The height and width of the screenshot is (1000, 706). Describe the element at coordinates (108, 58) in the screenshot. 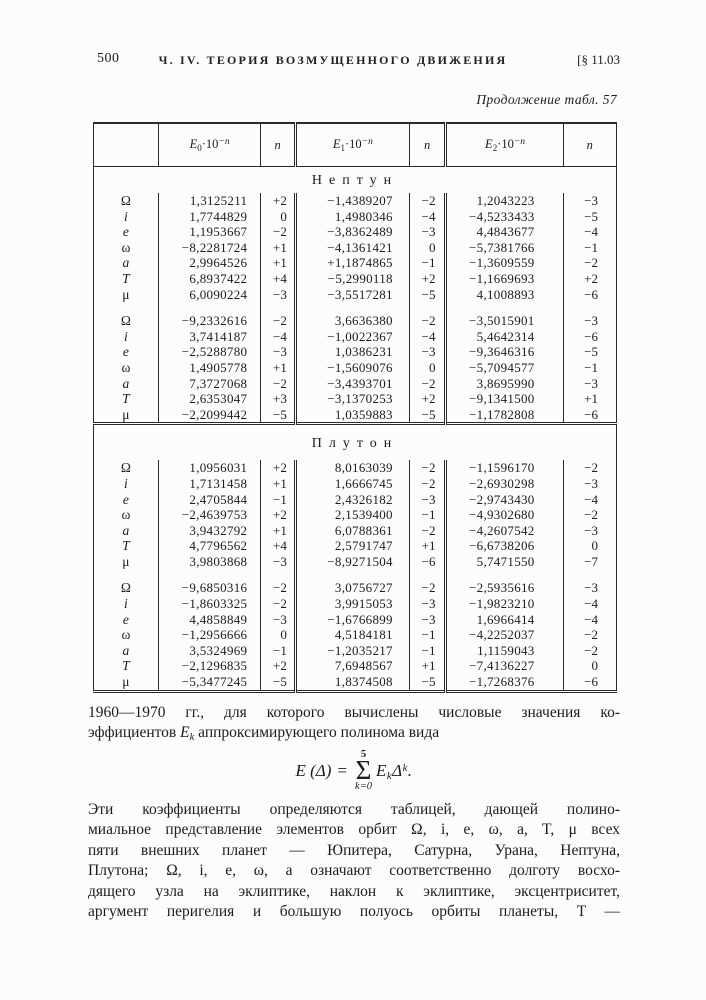

I see `page-number: 500` at that location.